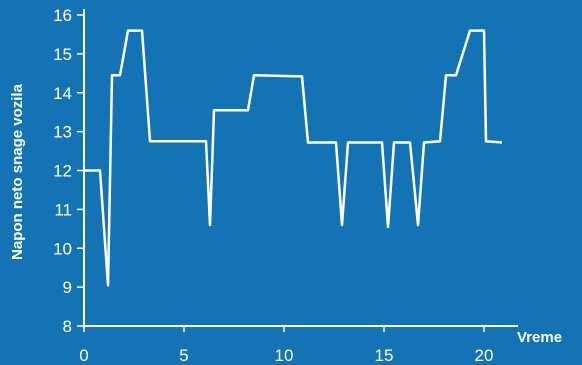  Describe the element at coordinates (484, 355) in the screenshot. I see `x-tick-label: 20` at that location.